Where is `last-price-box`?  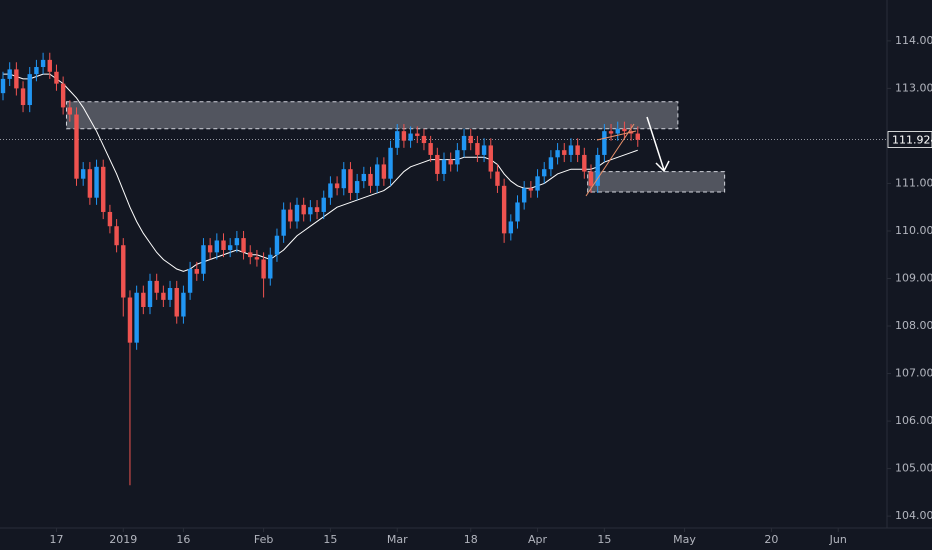
last-price-box is located at coordinates (909, 139).